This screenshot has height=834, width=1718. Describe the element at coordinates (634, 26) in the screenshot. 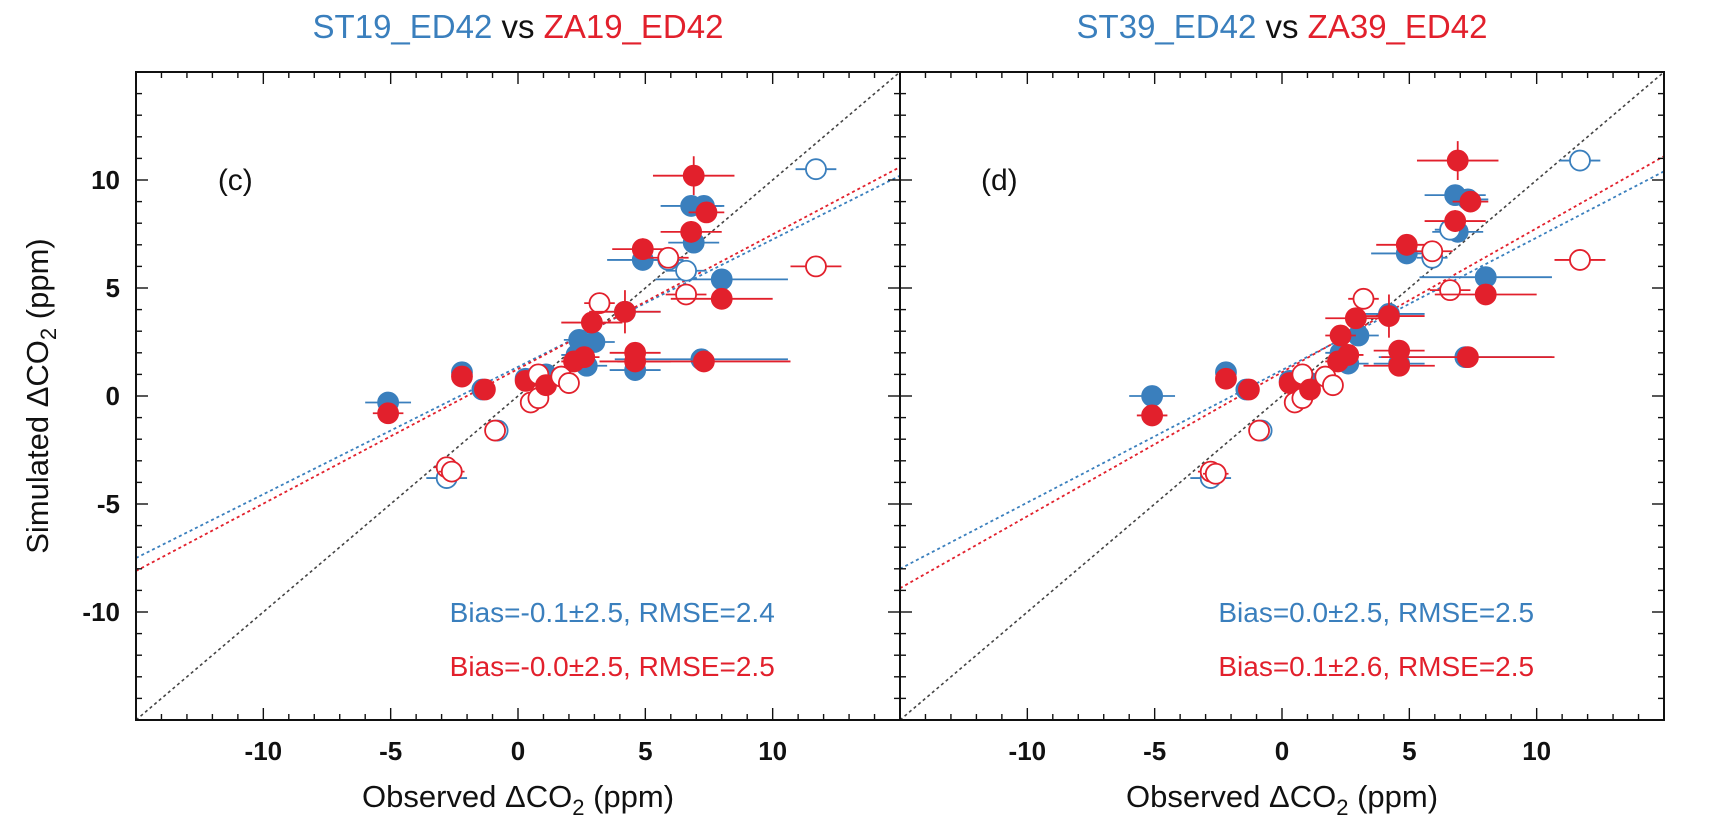

I see `title-red-model: ZA19_ED42` at that location.